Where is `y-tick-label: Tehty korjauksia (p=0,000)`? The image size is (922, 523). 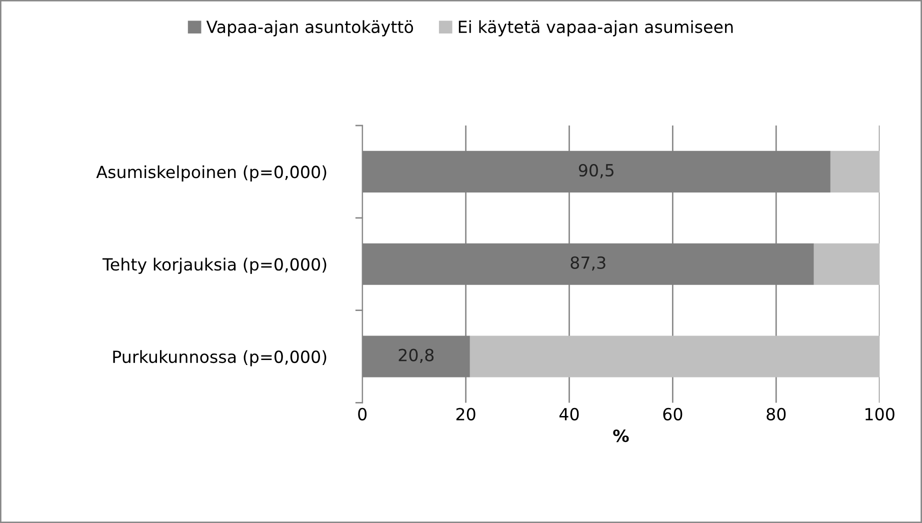 y-tick-label: Tehty korjauksia (p=0,000) is located at coordinates (214, 266).